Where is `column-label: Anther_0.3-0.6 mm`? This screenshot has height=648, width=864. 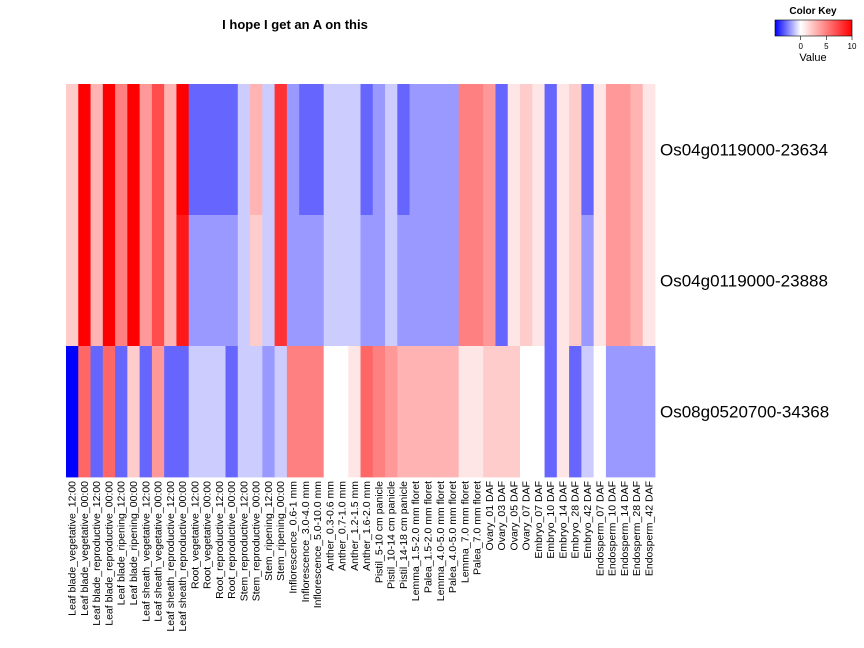
column-label: Anther_0.3-0.6 mm is located at coordinates (330, 526).